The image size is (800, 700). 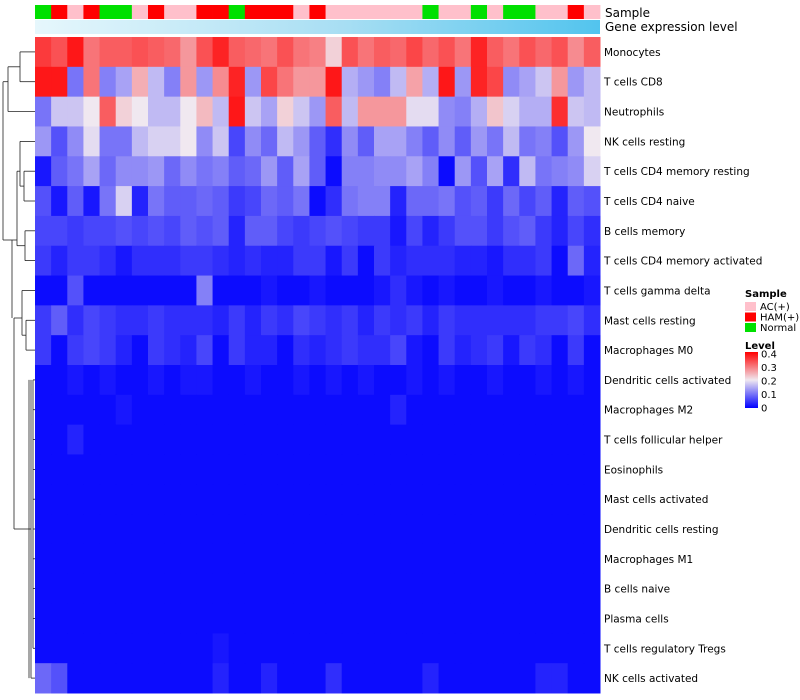 What do you see at coordinates (766, 294) in the screenshot?
I see `sample-legend-title: Sample` at bounding box center [766, 294].